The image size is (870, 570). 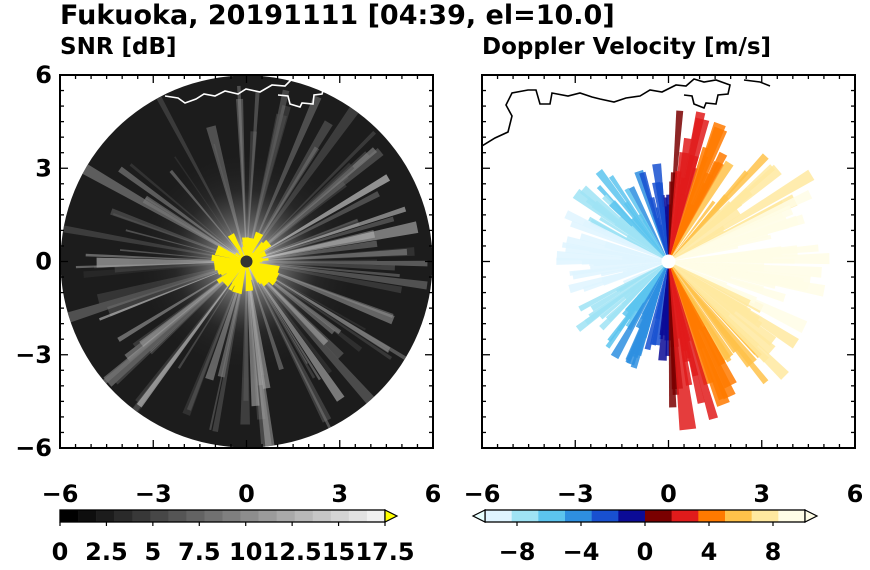 What do you see at coordinates (245, 92) in the screenshot?
I see `snr-coastline` at bounding box center [245, 92].